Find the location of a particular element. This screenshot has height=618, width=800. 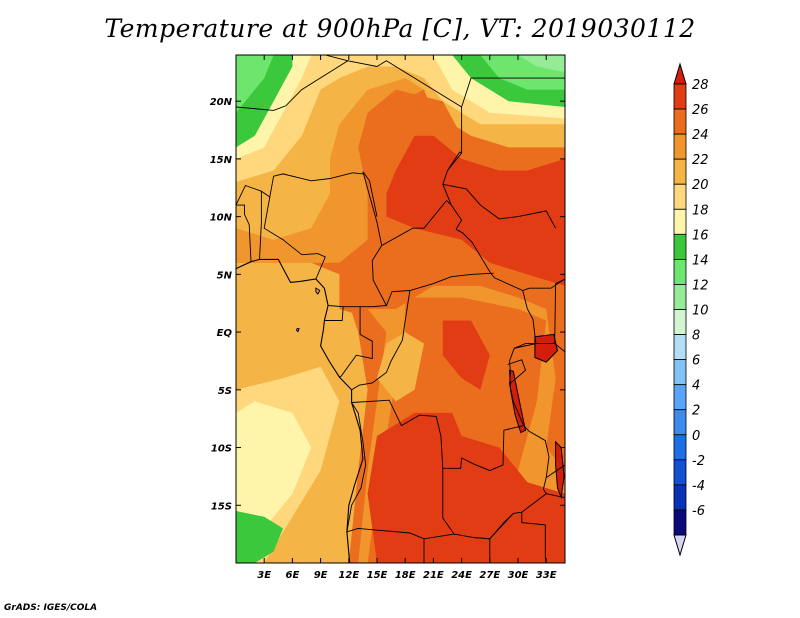

coastline is located at coordinates (300, 410).